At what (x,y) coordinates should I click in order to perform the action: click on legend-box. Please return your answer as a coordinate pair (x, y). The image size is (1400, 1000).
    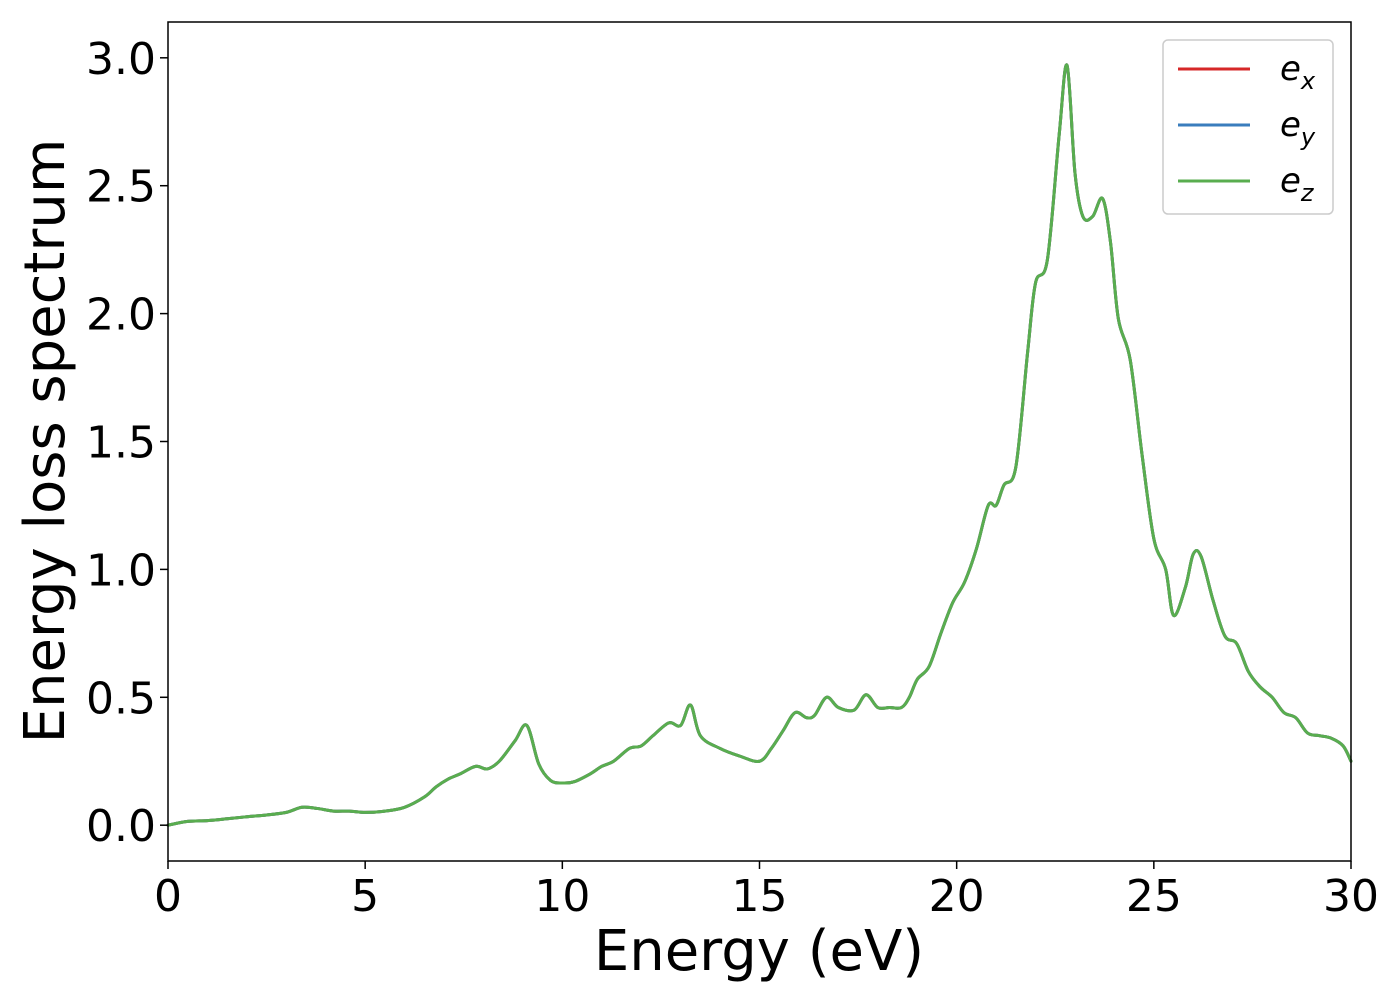
    Looking at the image, I should click on (1248, 127).